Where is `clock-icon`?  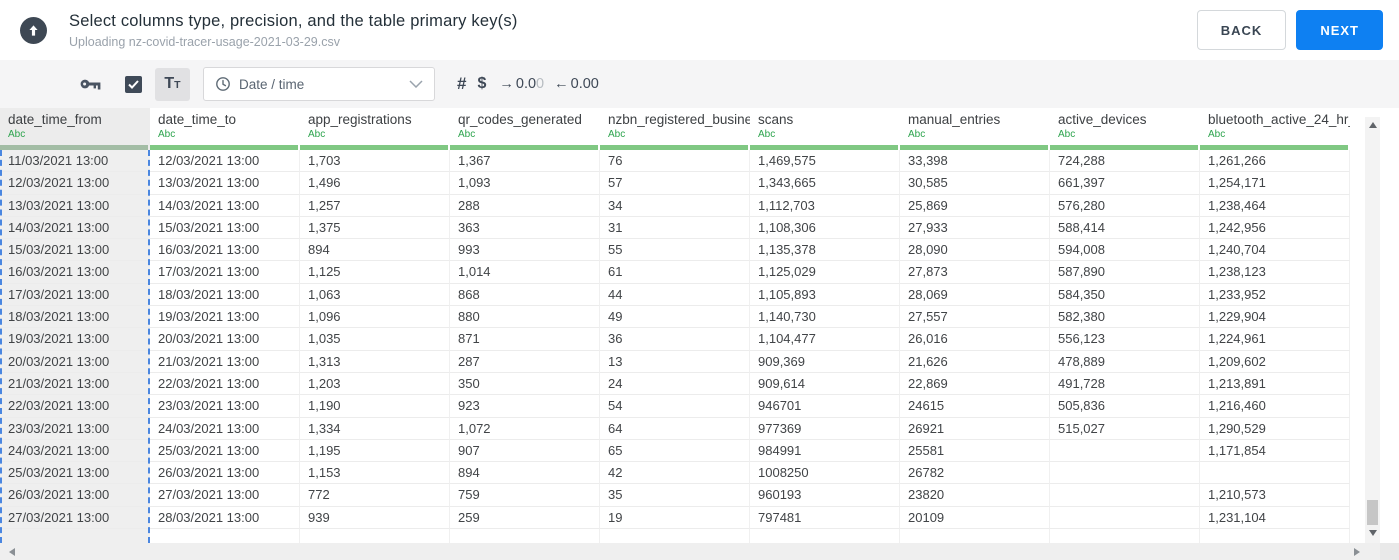
clock-icon is located at coordinates (223, 84).